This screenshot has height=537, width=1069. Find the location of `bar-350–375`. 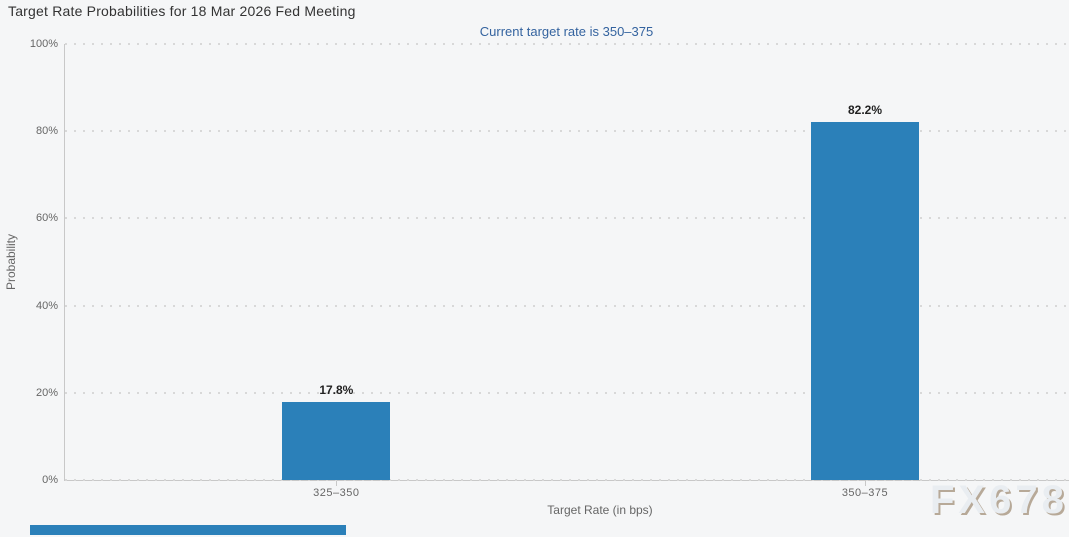

bar-350–375 is located at coordinates (864, 300).